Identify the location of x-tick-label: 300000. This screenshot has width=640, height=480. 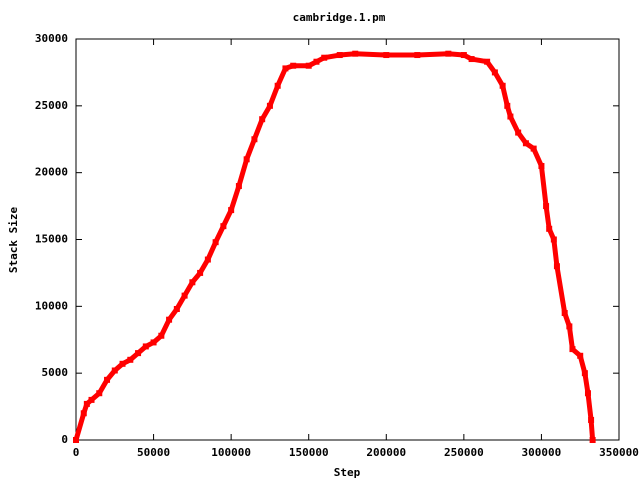
(542, 452).